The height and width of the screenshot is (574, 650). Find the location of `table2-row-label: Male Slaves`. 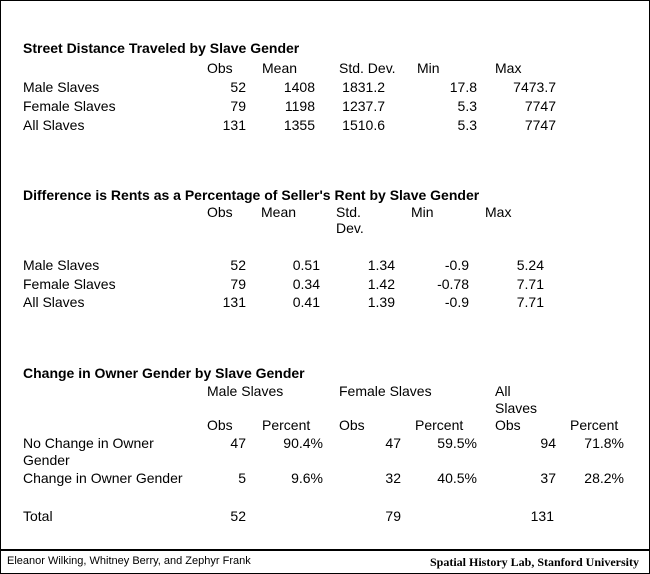

table2-row-label: Male Slaves is located at coordinates (61, 265).